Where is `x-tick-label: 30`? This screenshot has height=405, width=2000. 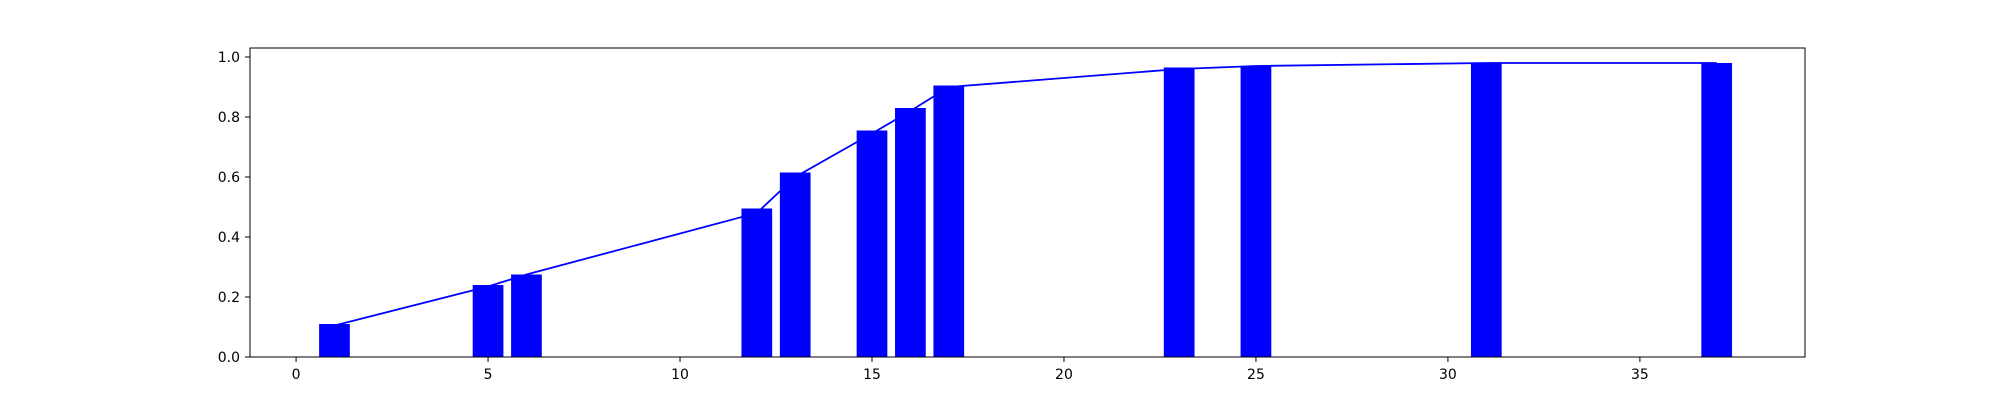
x-tick-label: 30 is located at coordinates (1448, 375).